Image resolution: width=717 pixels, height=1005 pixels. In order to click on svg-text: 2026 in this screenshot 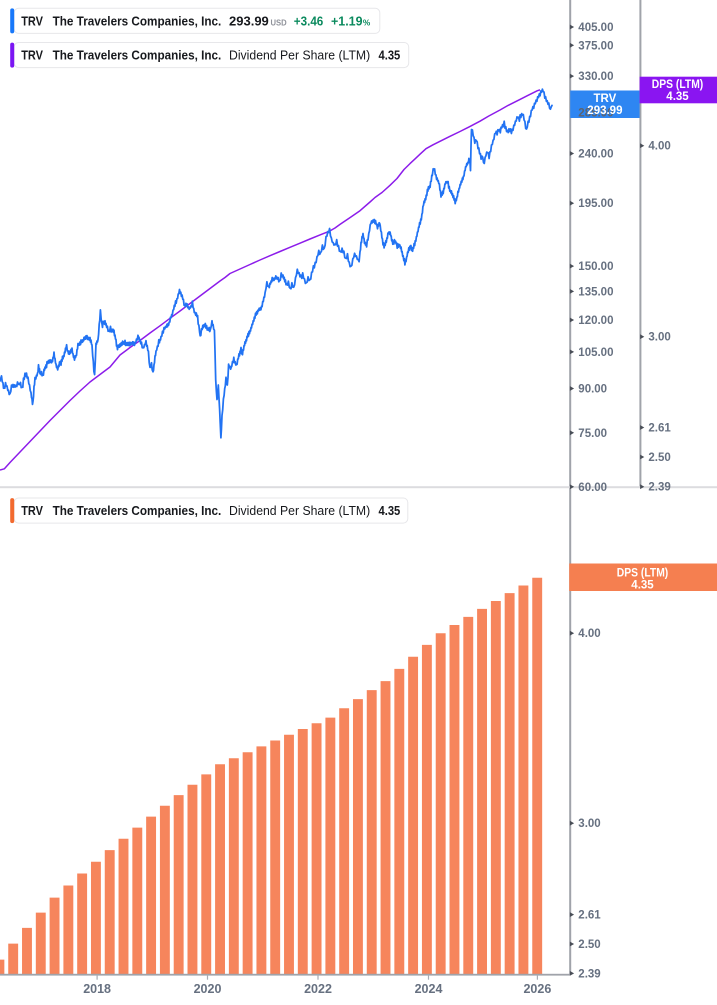, I will do `click(537, 989)`.